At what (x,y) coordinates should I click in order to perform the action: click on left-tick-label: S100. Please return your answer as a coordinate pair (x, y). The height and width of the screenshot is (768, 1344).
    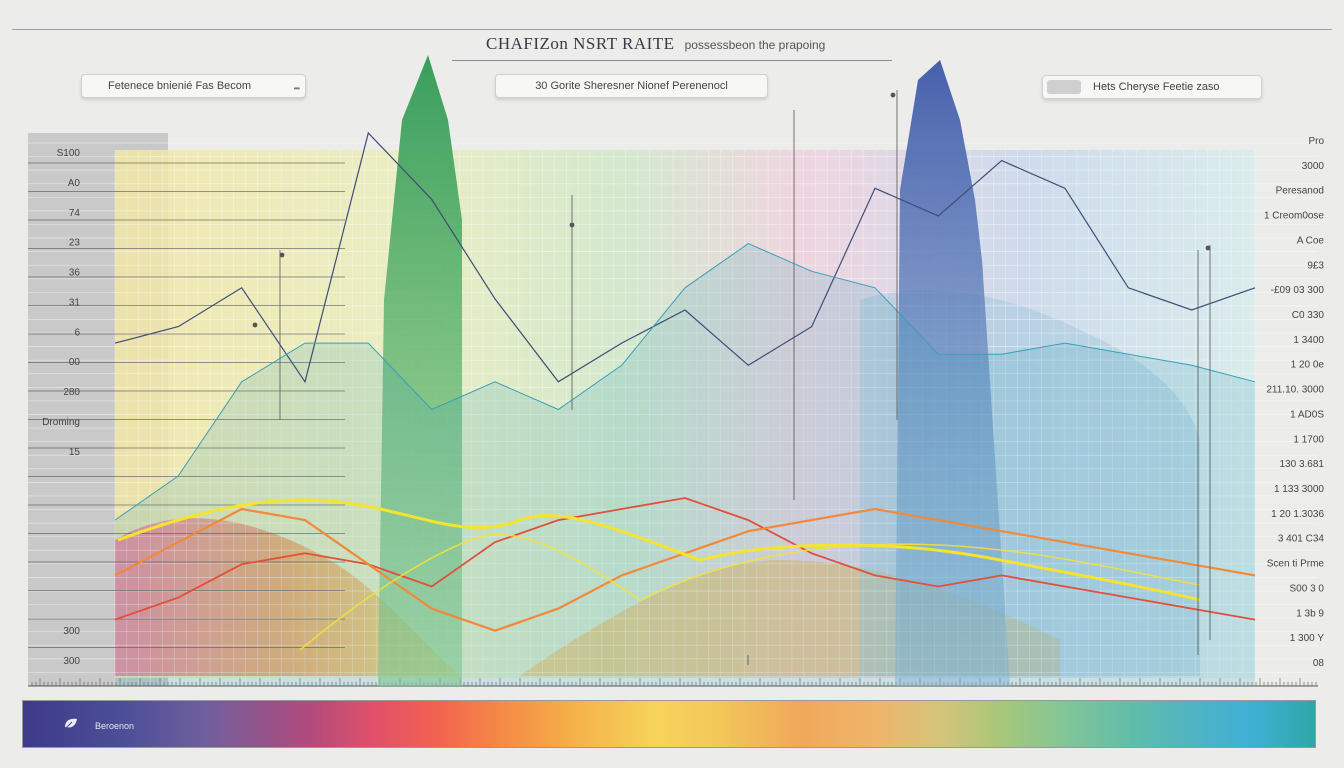
    Looking at the image, I should click on (69, 153).